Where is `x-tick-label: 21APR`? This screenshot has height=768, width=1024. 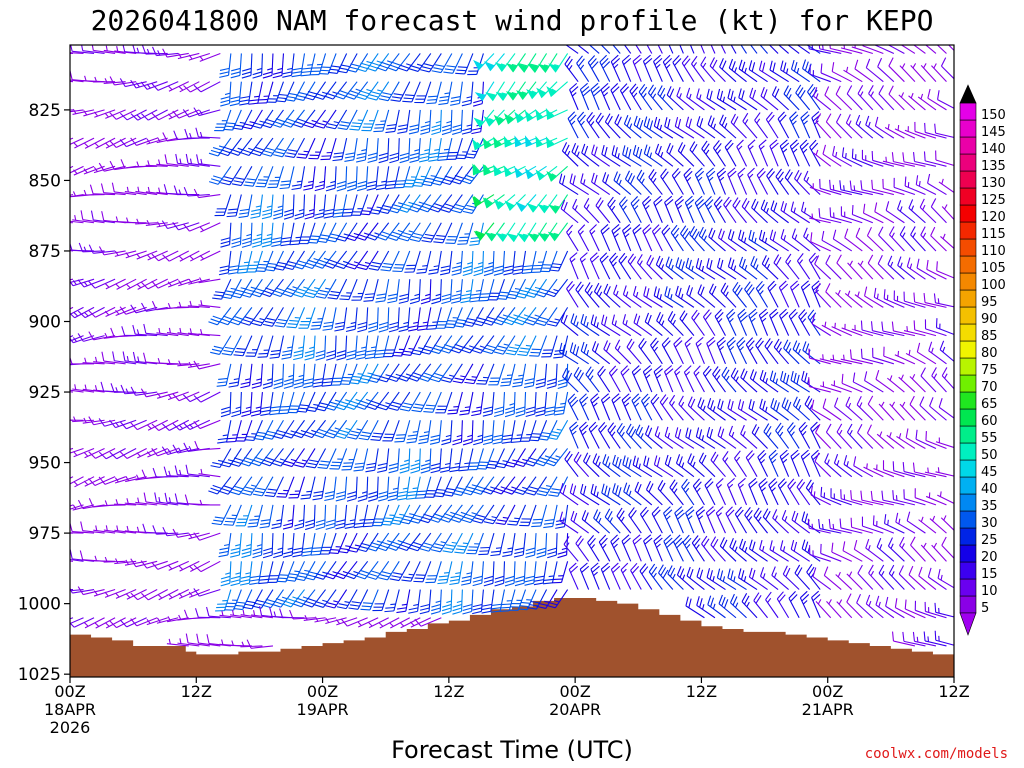
x-tick-label: 21APR is located at coordinates (828, 709).